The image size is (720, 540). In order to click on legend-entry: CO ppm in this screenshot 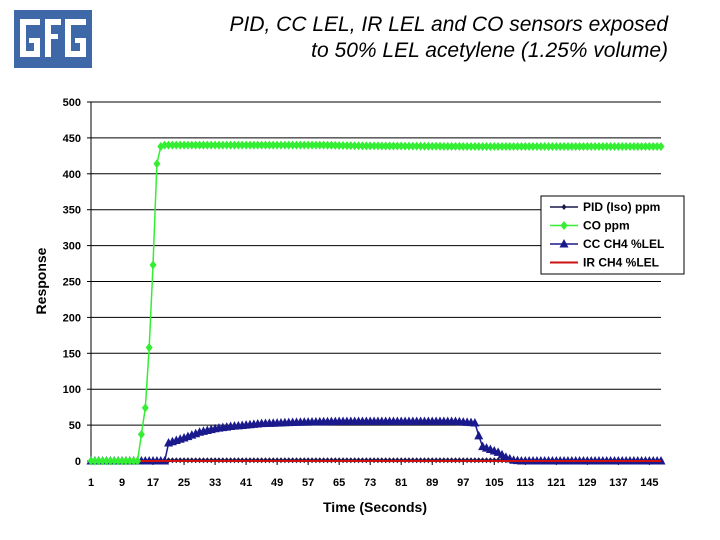, I will do `click(590, 226)`.